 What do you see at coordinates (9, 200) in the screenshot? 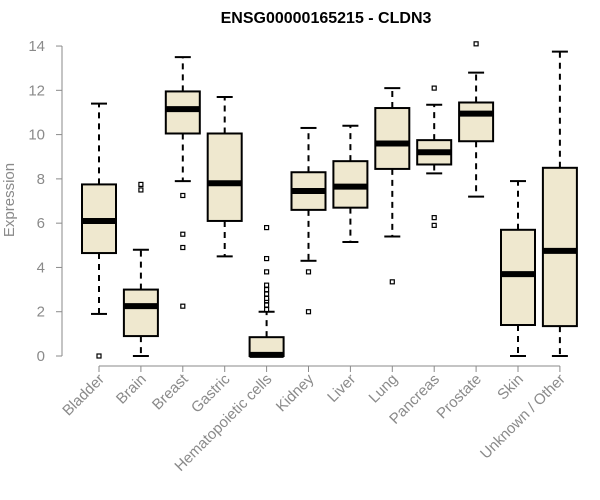
I see `y-axis-label: Expression` at bounding box center [9, 200].